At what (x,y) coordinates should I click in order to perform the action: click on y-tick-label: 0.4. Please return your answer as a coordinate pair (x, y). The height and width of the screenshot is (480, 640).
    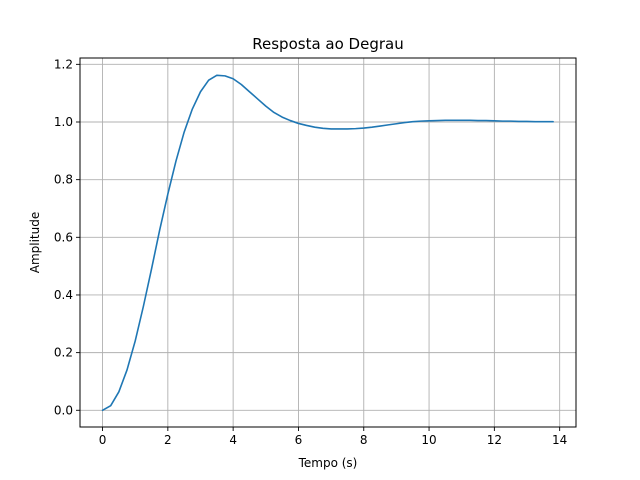
    Looking at the image, I should click on (63, 295).